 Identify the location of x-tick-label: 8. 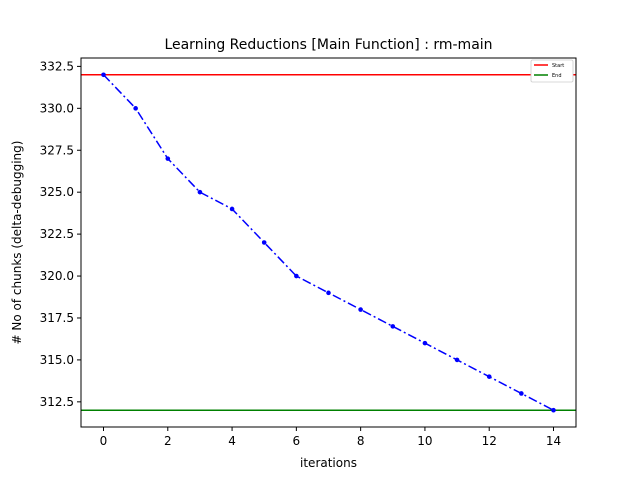
(361, 441).